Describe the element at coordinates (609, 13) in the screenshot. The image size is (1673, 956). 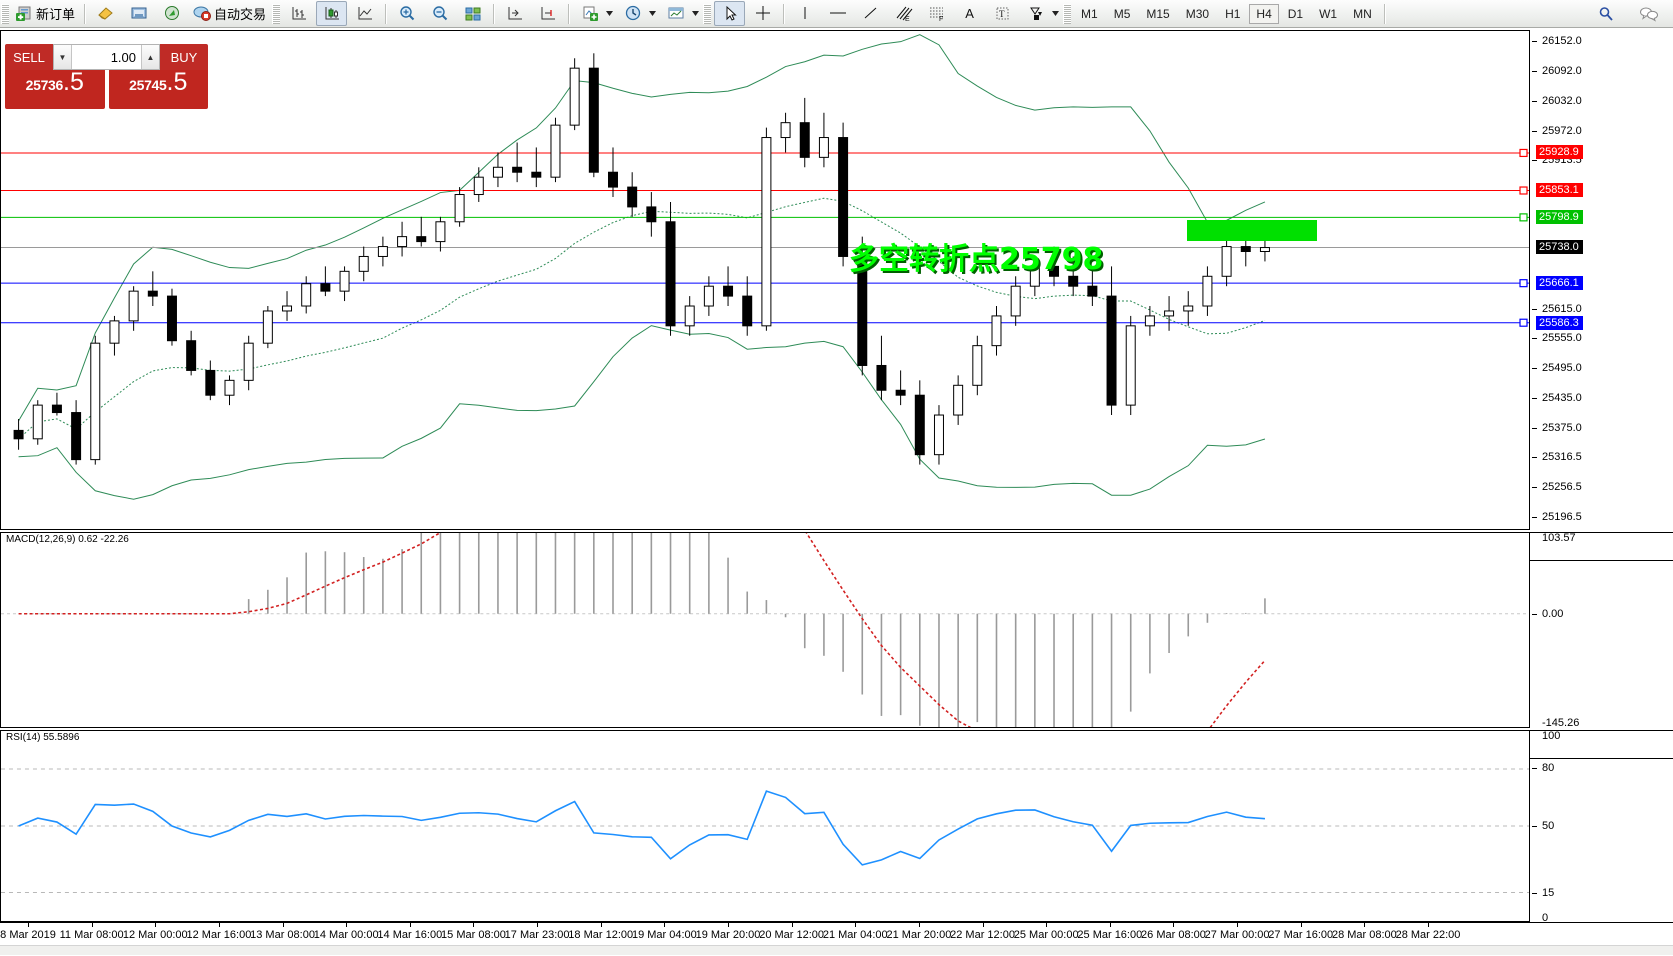
I see `indicators-dropdown-arrow` at that location.